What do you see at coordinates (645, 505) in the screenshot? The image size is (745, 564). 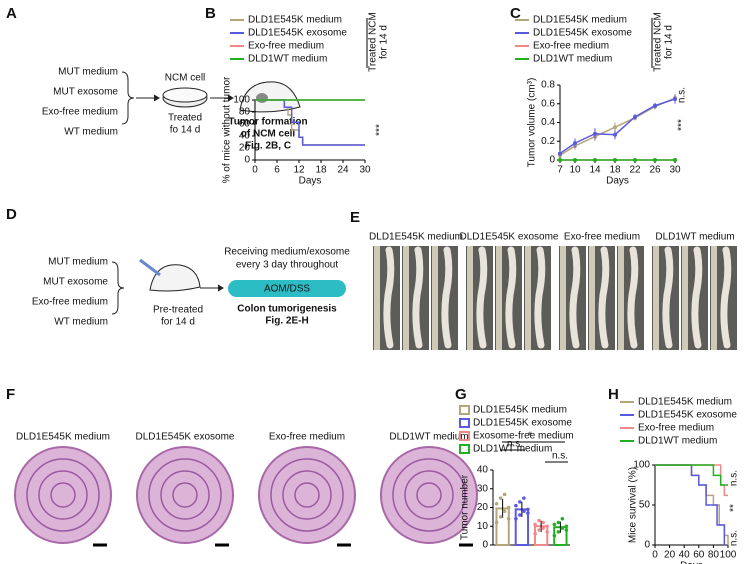 I see `y-tick-label: 50` at bounding box center [645, 505].